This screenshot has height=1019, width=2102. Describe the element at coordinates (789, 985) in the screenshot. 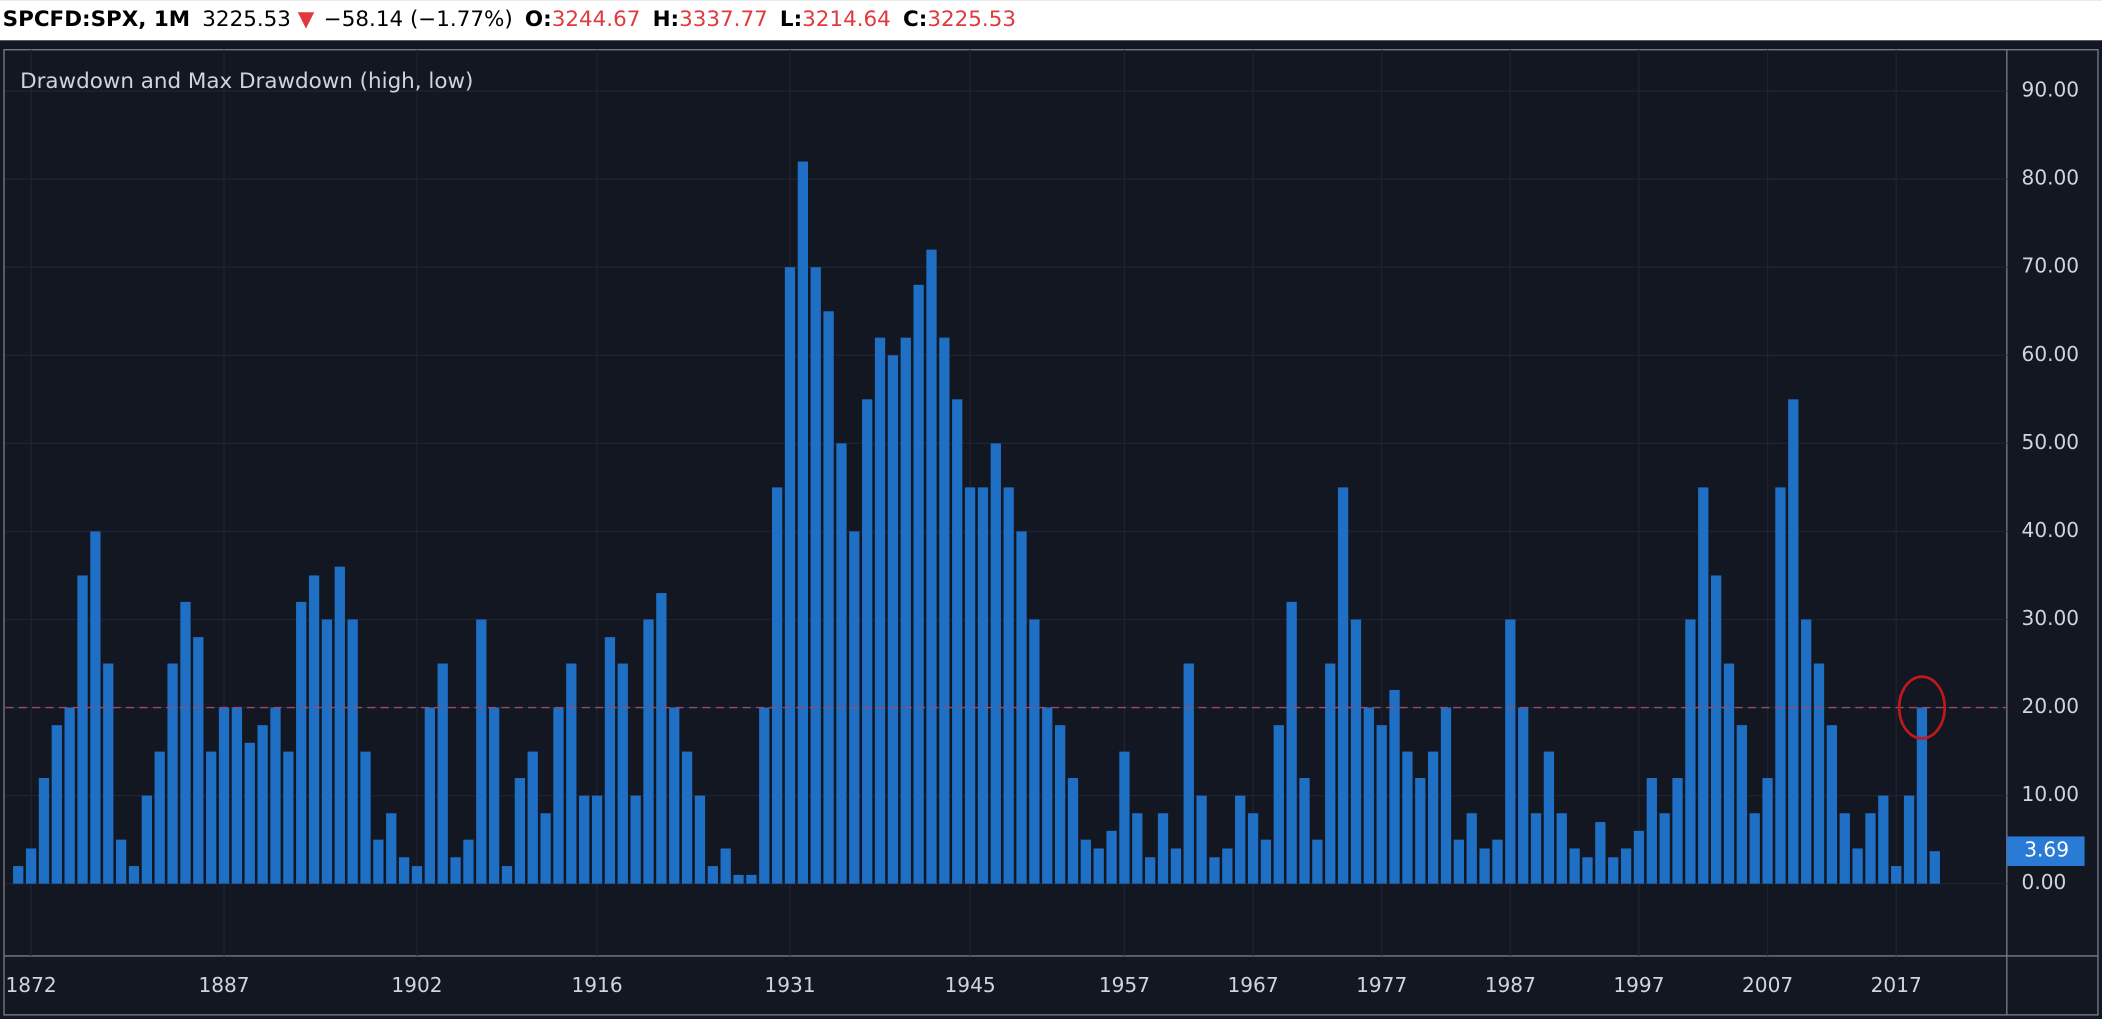

I see `x-tick-label: 1931` at that location.